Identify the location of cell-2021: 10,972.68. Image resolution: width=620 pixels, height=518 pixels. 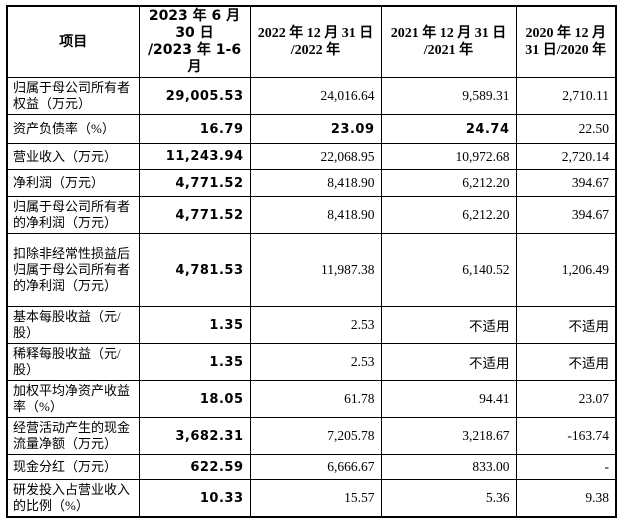
(448, 156).